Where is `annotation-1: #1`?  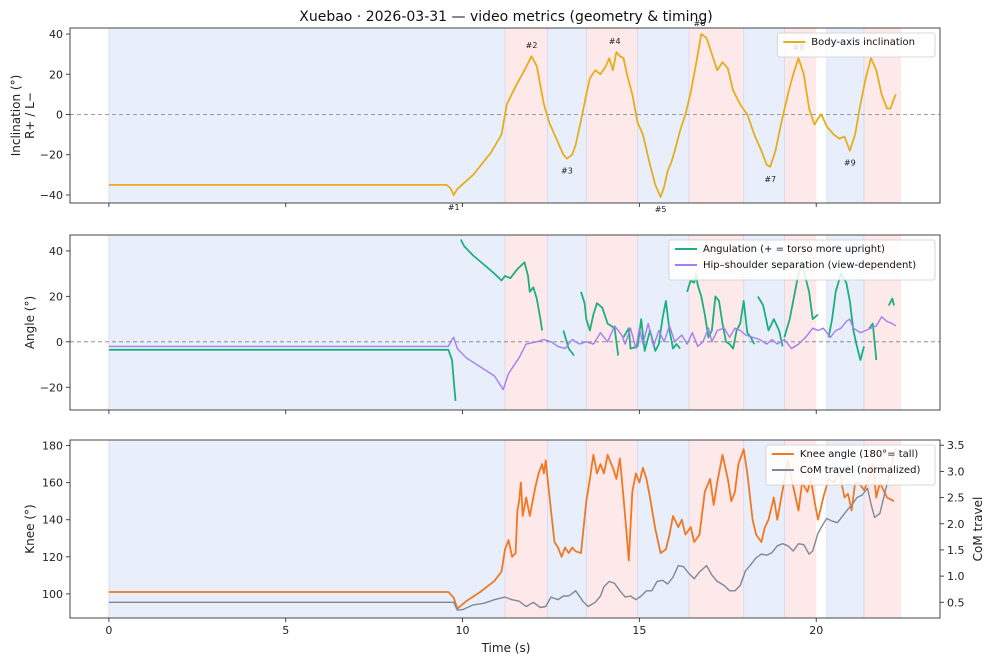
annotation-1: #1 is located at coordinates (454, 207).